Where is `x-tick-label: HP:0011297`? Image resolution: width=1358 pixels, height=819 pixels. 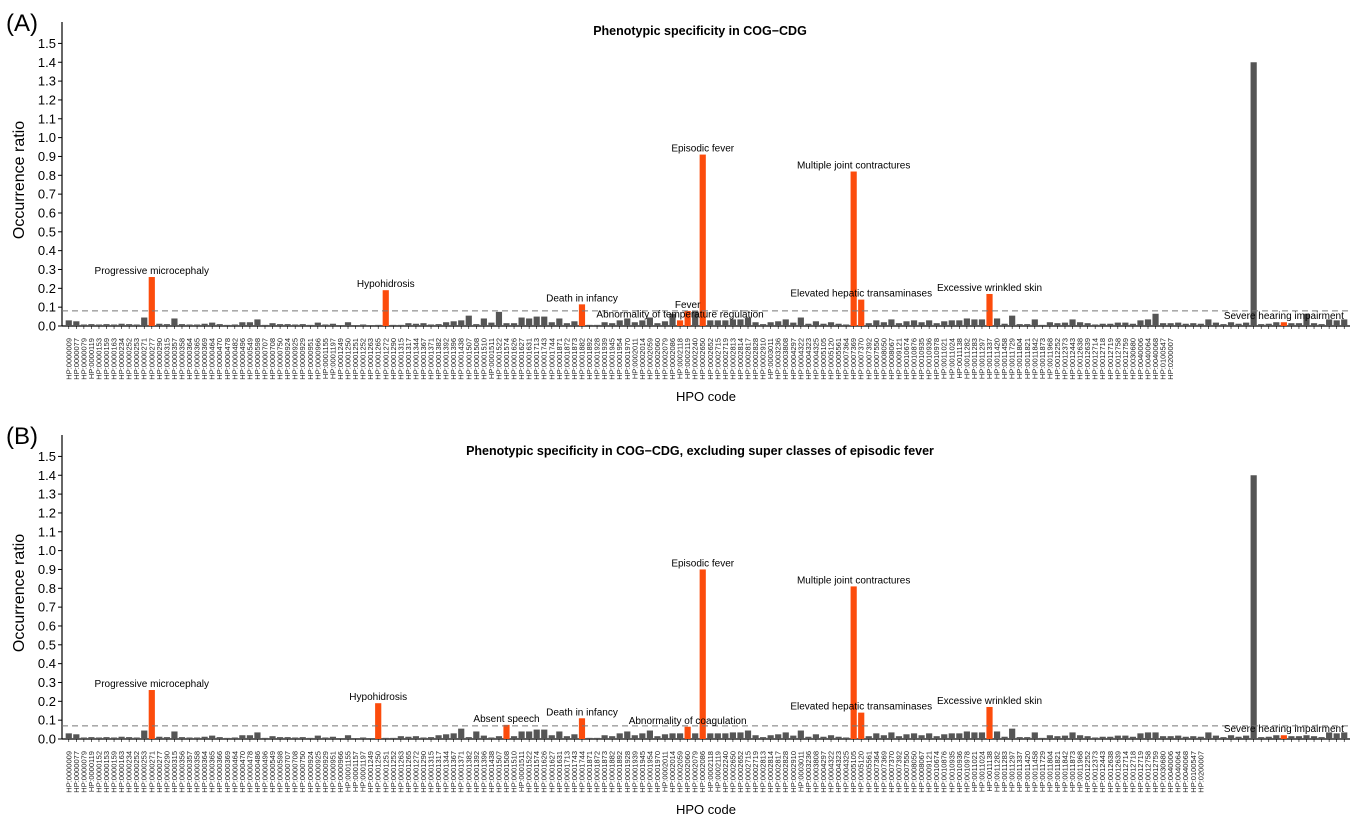 x-tick-label: HP:0011297 is located at coordinates (981, 358).